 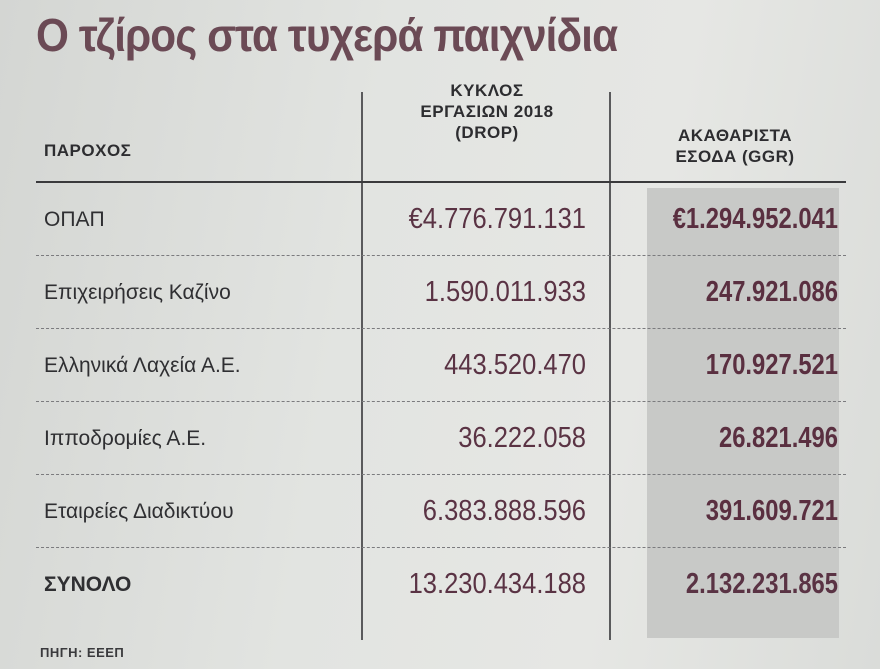 I want to click on ggr-column-shading, so click(x=743, y=413).